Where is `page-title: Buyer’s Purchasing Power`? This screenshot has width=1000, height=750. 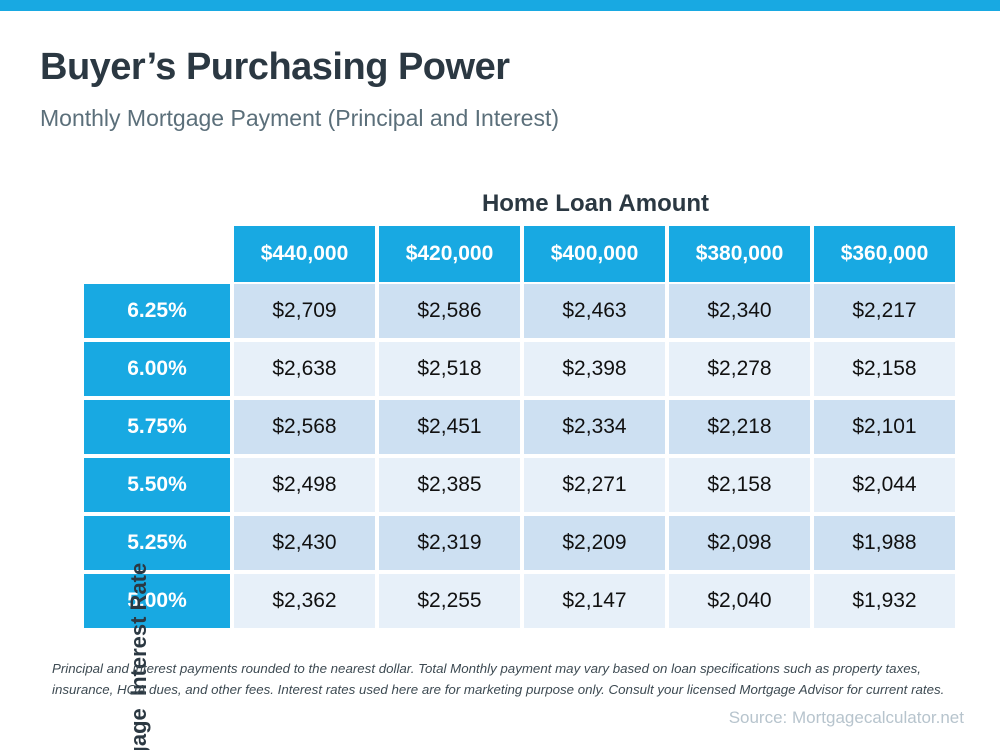 page-title: Buyer’s Purchasing Power is located at coordinates (275, 67).